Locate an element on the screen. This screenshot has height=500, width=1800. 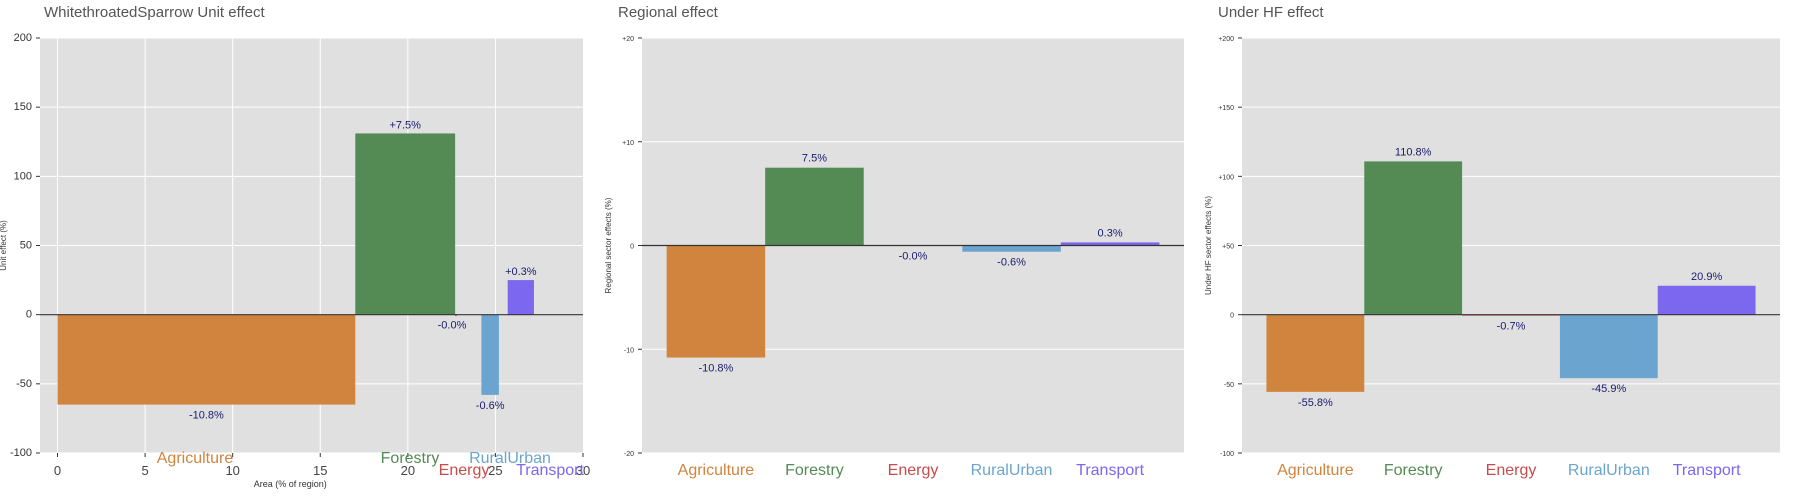
panel3-data-label: -45.9% is located at coordinates (1608, 389).